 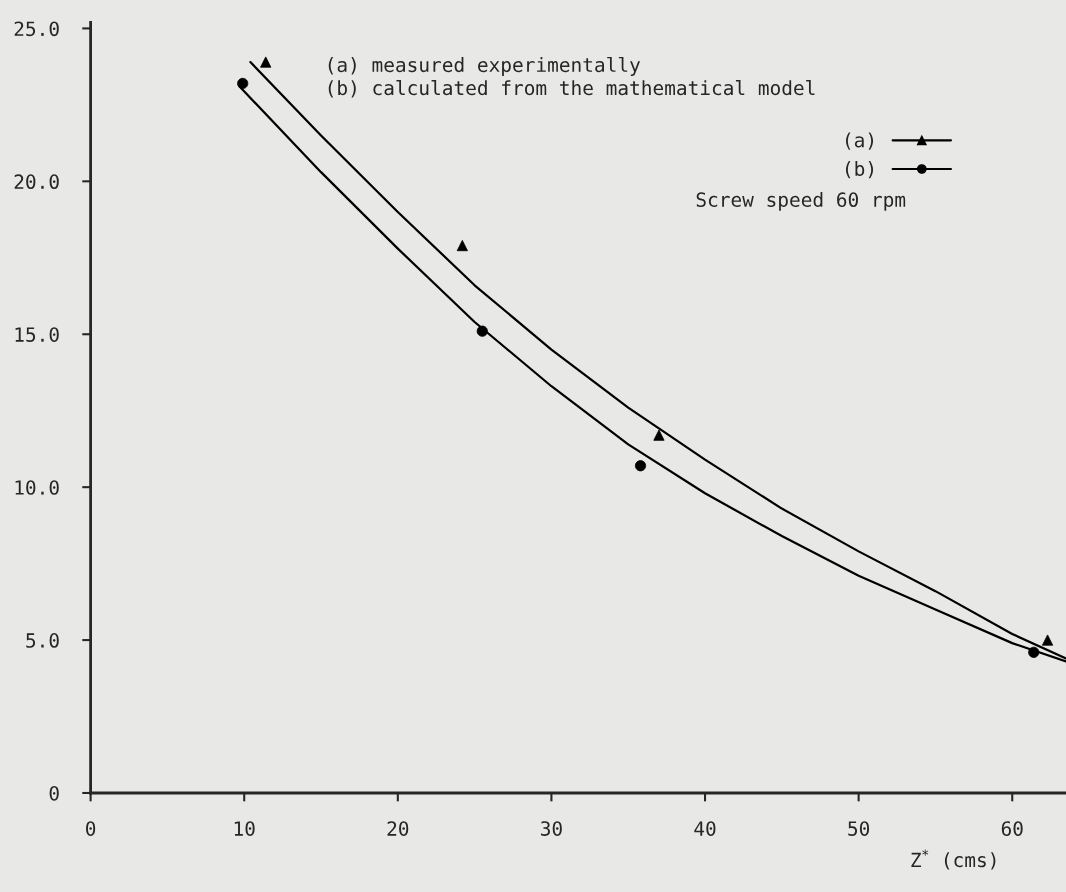 What do you see at coordinates (571, 89) in the screenshot?
I see `annotation: (b) calculated from the mathematical model` at bounding box center [571, 89].